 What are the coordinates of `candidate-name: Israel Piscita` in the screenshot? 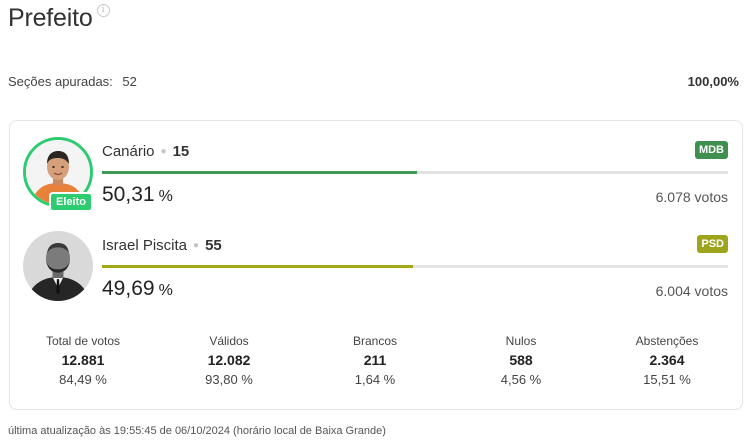 It's located at (145, 245).